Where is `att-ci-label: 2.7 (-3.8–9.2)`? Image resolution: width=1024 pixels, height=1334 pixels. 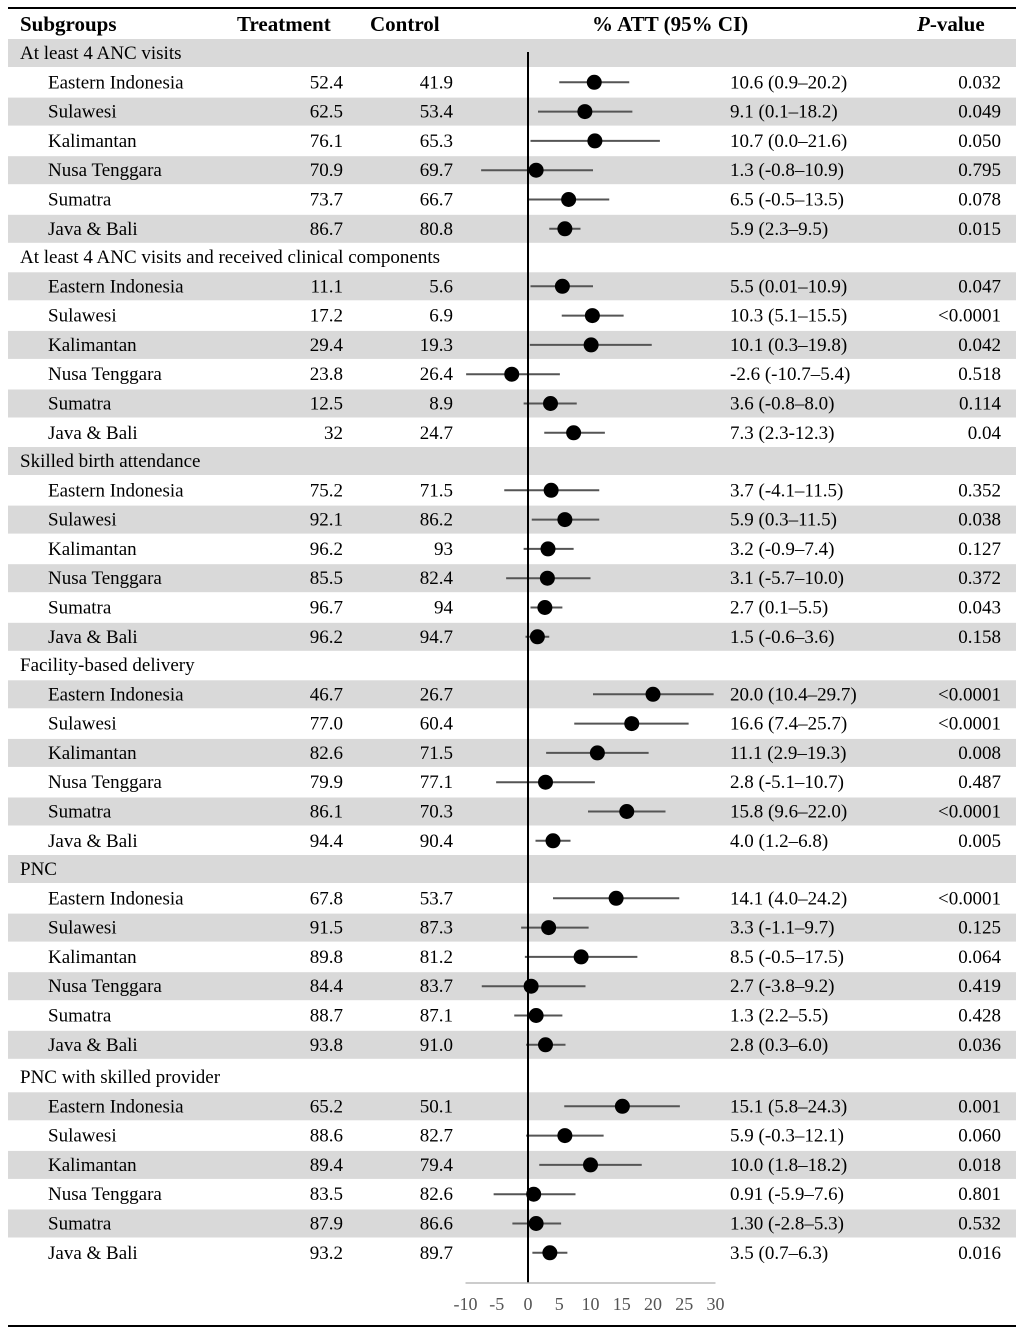
att-ci-label: 2.7 (-3.8–9.2) is located at coordinates (782, 986).